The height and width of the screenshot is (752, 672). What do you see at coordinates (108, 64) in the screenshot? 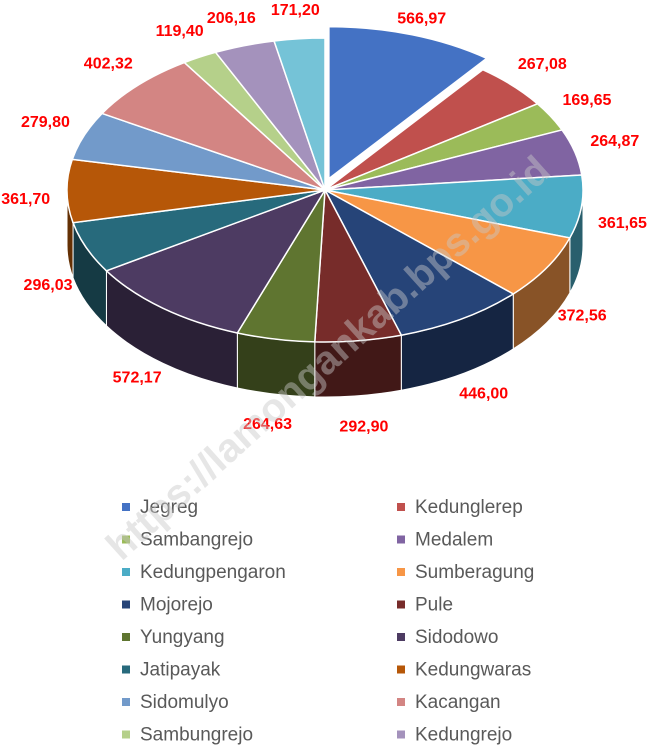
I see `value-label: 402,32` at bounding box center [108, 64].